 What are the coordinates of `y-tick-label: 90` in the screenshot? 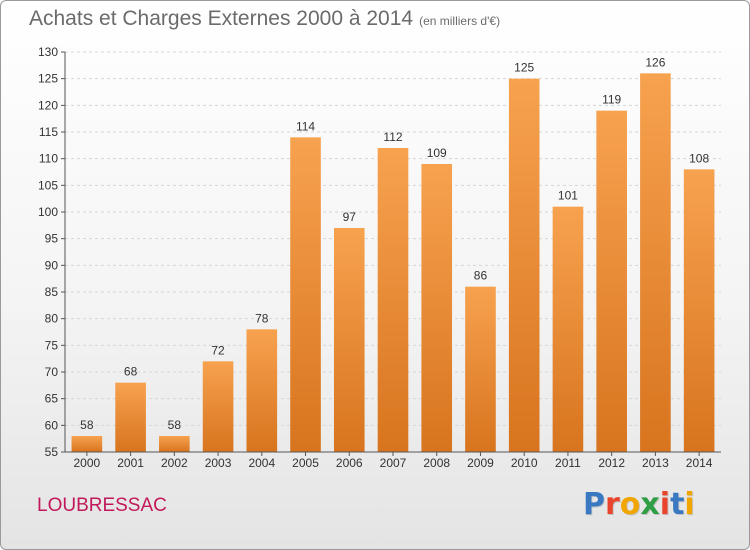 It's located at (52, 265).